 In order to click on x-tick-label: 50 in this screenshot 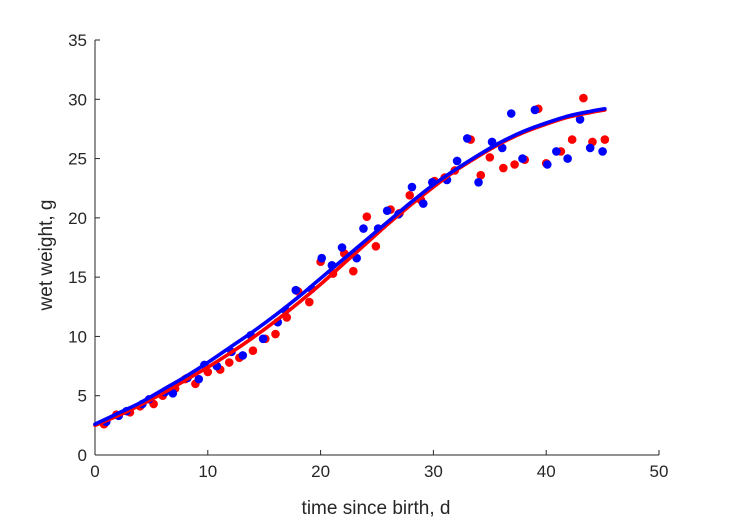, I will do `click(659, 471)`.